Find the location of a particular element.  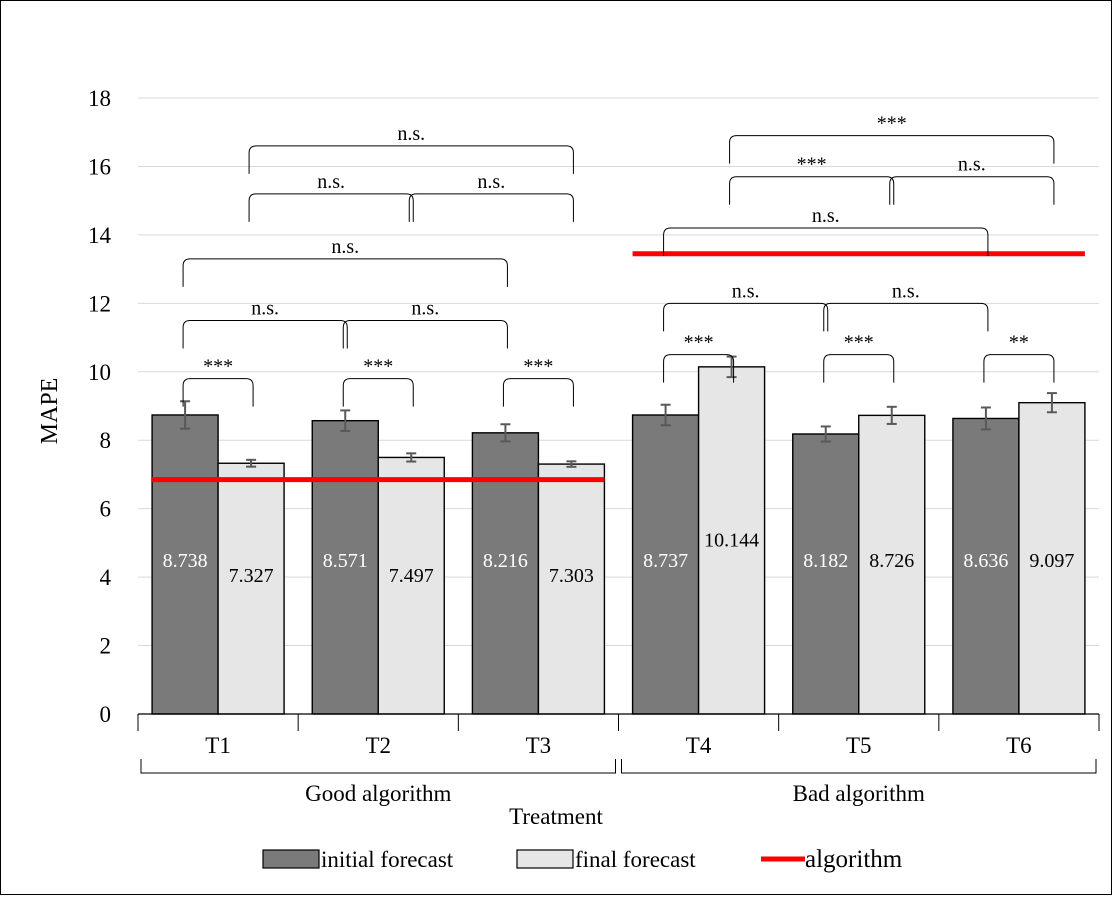

x-category-label: T2 is located at coordinates (378, 745).